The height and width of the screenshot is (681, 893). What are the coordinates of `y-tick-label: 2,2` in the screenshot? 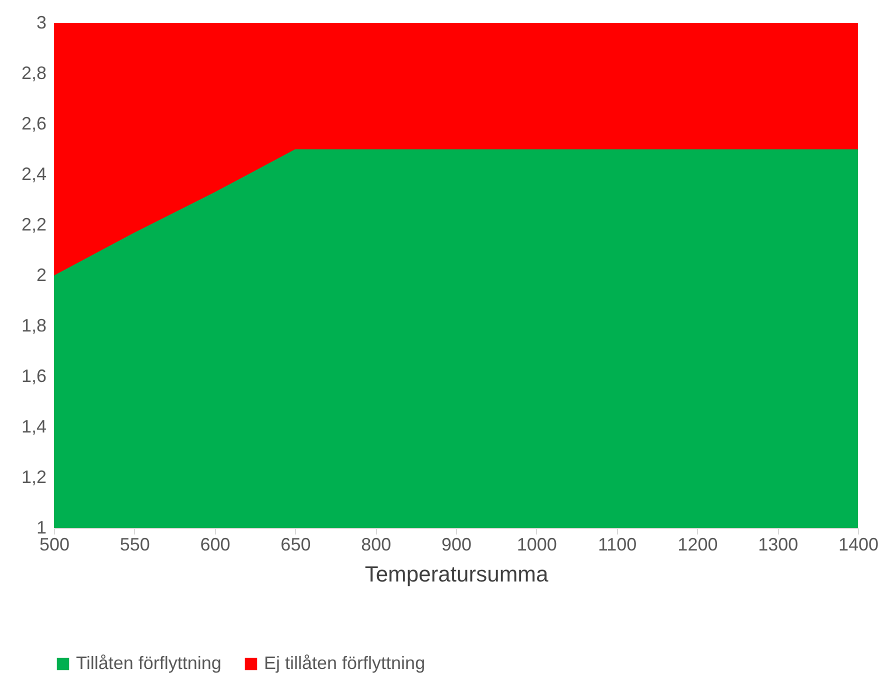 It's located at (33, 224).